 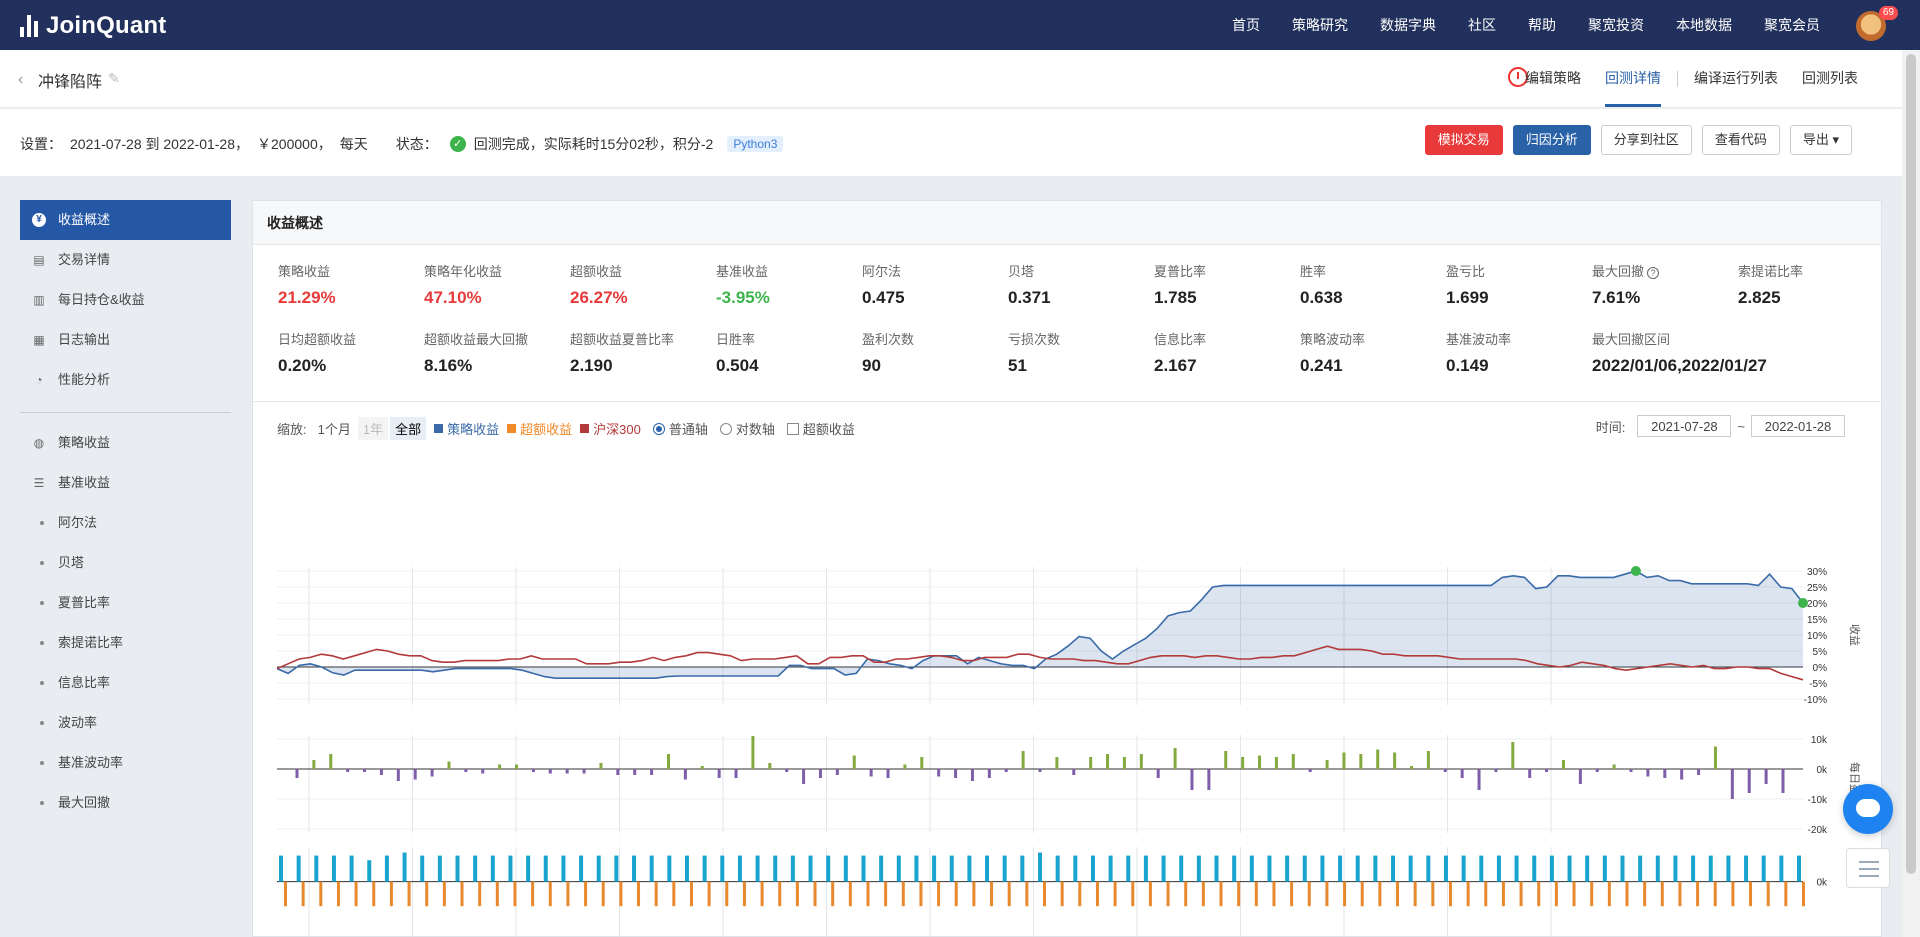 What do you see at coordinates (1819, 740) in the screenshot?
I see `y-tick-label: 10k` at bounding box center [1819, 740].